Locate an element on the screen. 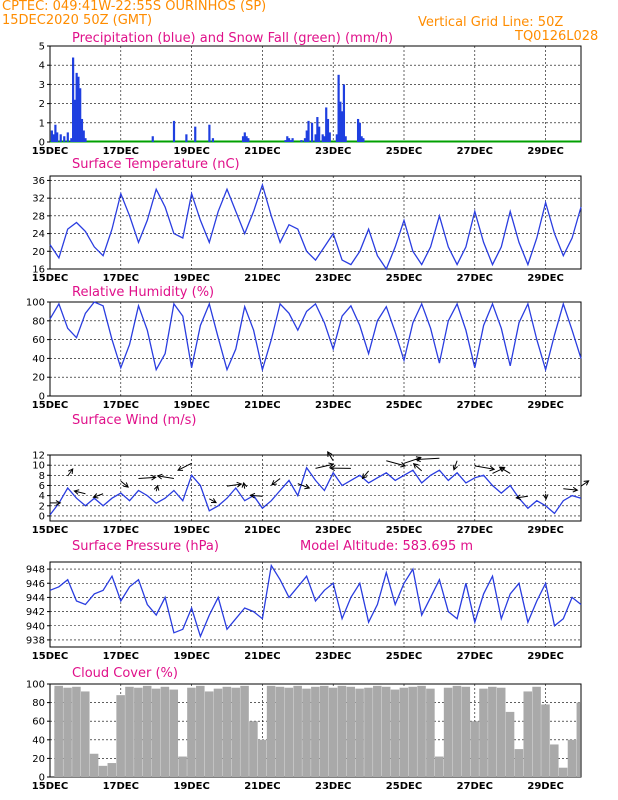  x-tick-label: 25DEC is located at coordinates (404, 530).